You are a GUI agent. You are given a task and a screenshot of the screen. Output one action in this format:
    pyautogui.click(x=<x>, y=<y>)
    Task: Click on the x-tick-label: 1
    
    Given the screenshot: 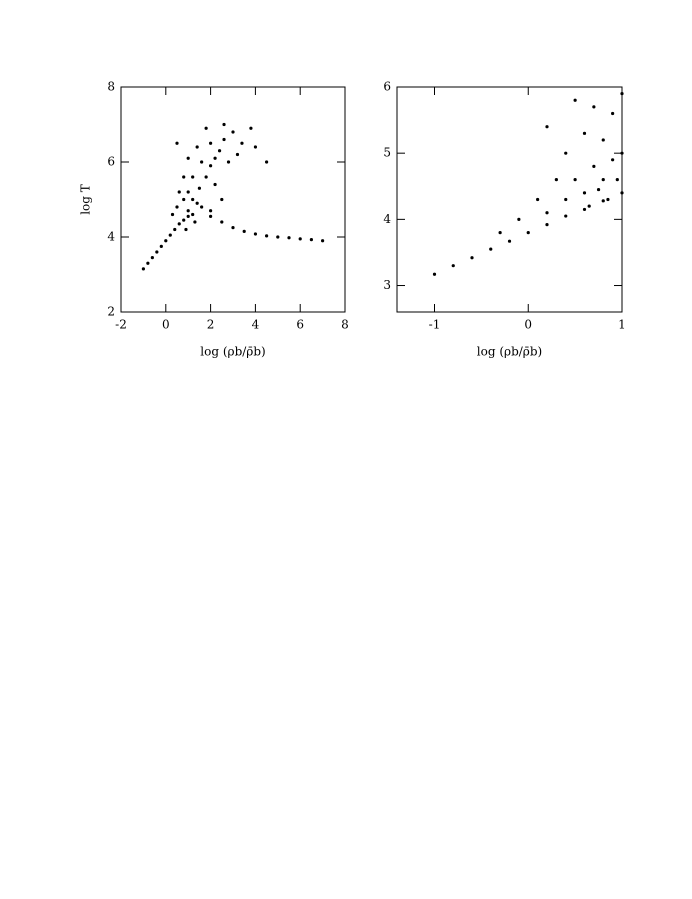 What is the action you would take?
    pyautogui.click(x=622, y=325)
    